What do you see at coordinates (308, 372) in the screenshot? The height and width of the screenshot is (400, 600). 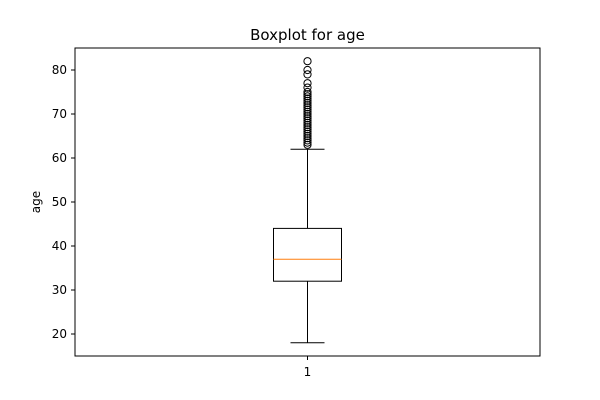 I see `x-tick-label: 1` at bounding box center [308, 372].